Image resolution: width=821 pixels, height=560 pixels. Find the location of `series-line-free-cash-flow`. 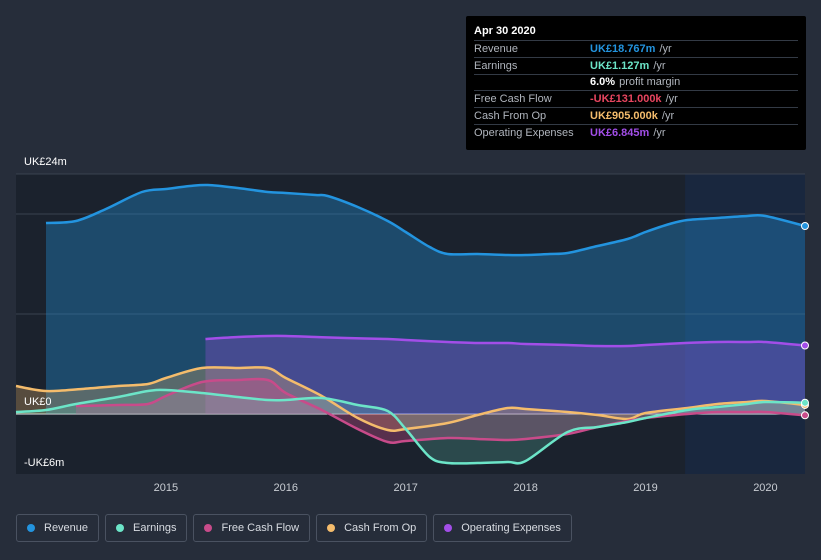

series-line-free-cash-flow is located at coordinates (440, 410).